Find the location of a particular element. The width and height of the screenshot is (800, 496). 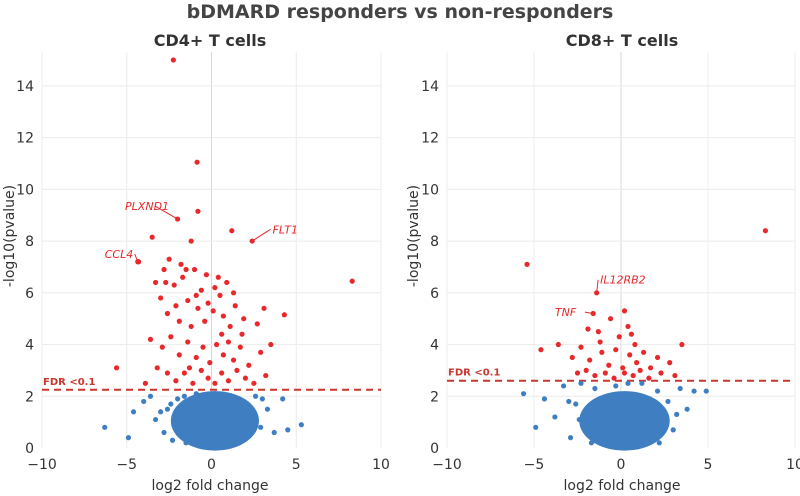

data-points is located at coordinates (644, 339).